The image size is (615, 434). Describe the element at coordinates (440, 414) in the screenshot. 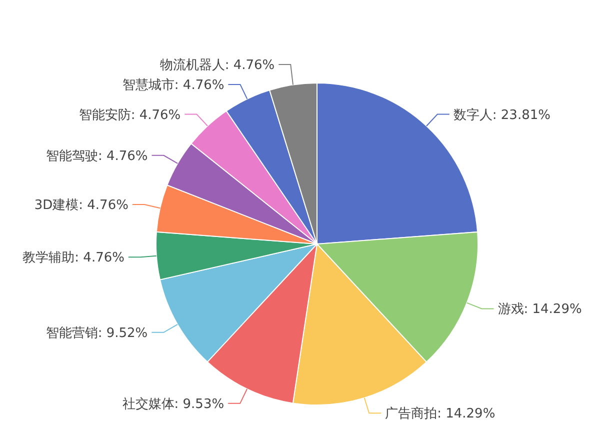

I see `slice-label: 广告商拍: 14.29%` at that location.